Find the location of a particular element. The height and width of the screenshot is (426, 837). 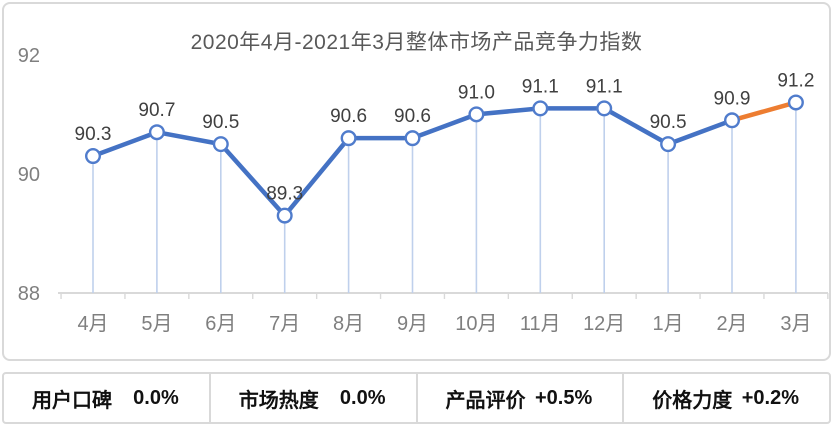

kpi-value: +0.5% is located at coordinates (563, 397).